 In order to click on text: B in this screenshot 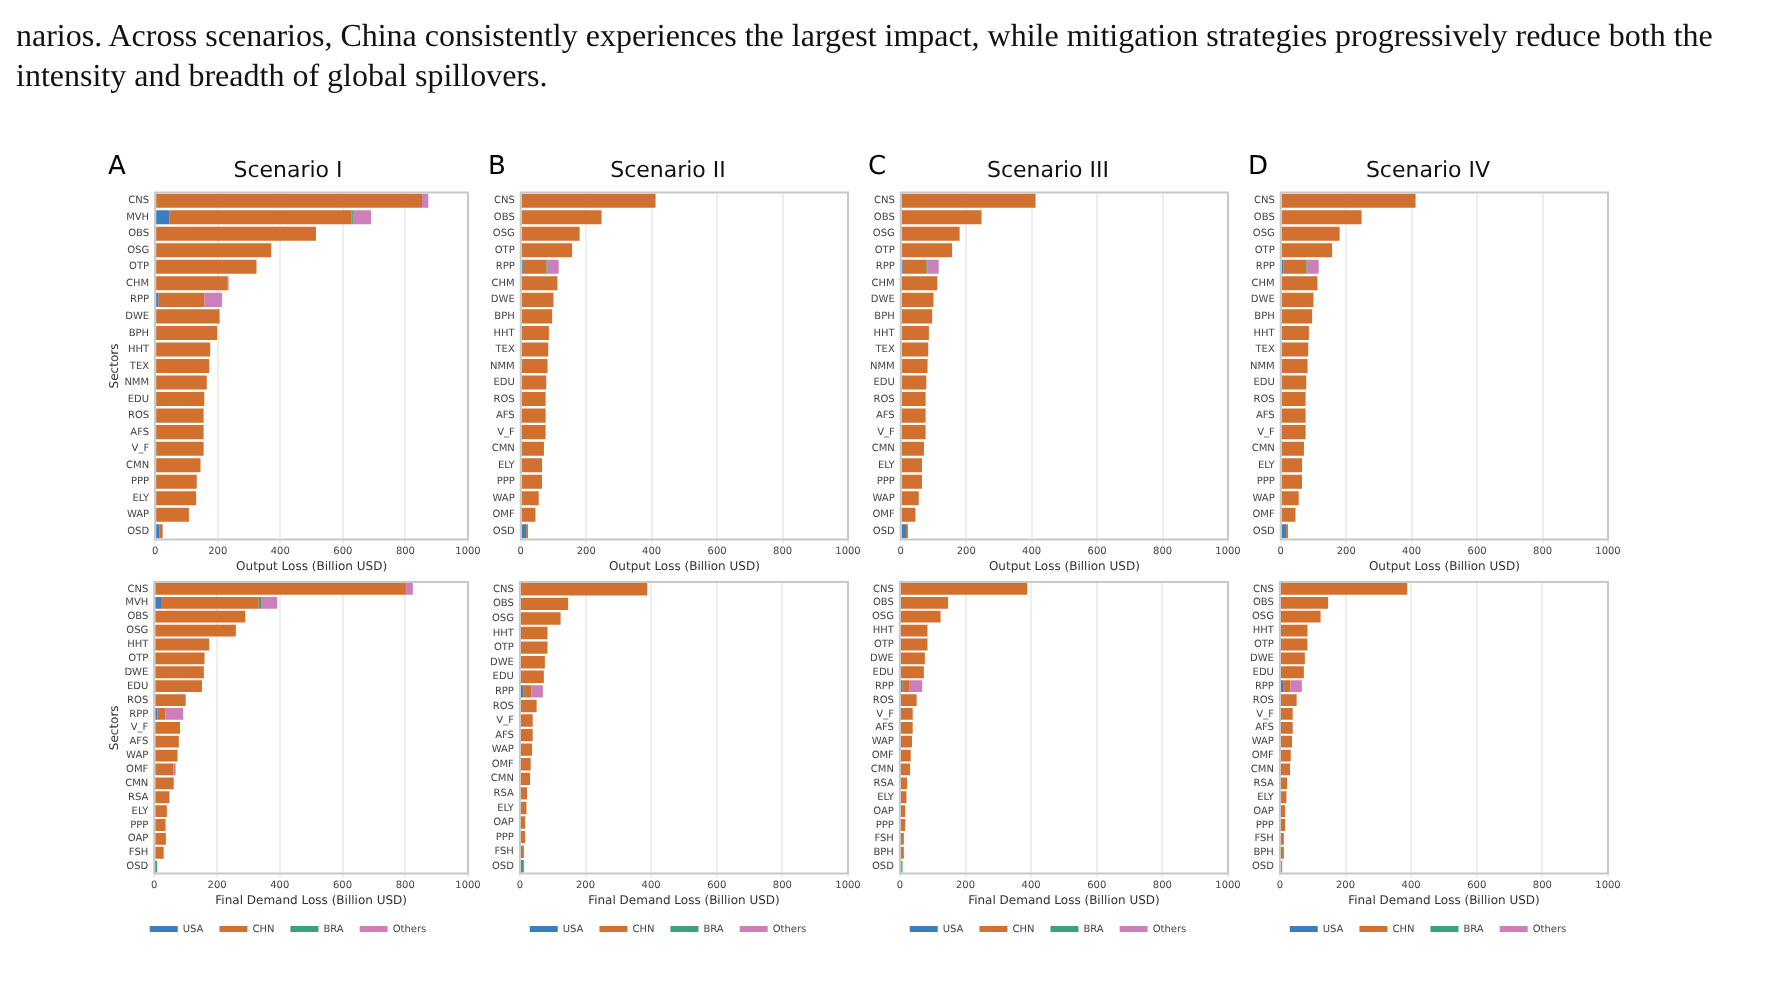, I will do `click(497, 166)`.